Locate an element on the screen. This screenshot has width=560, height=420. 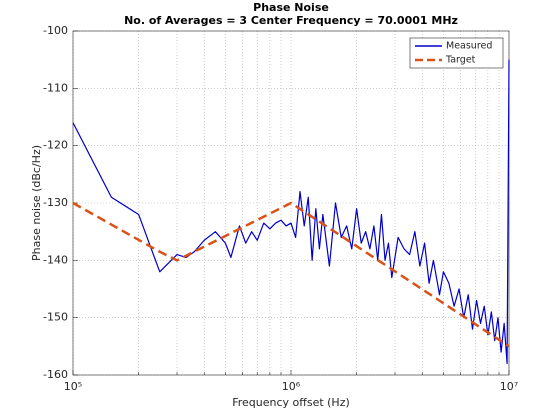
legend: Measured Target is located at coordinates (456, 53).